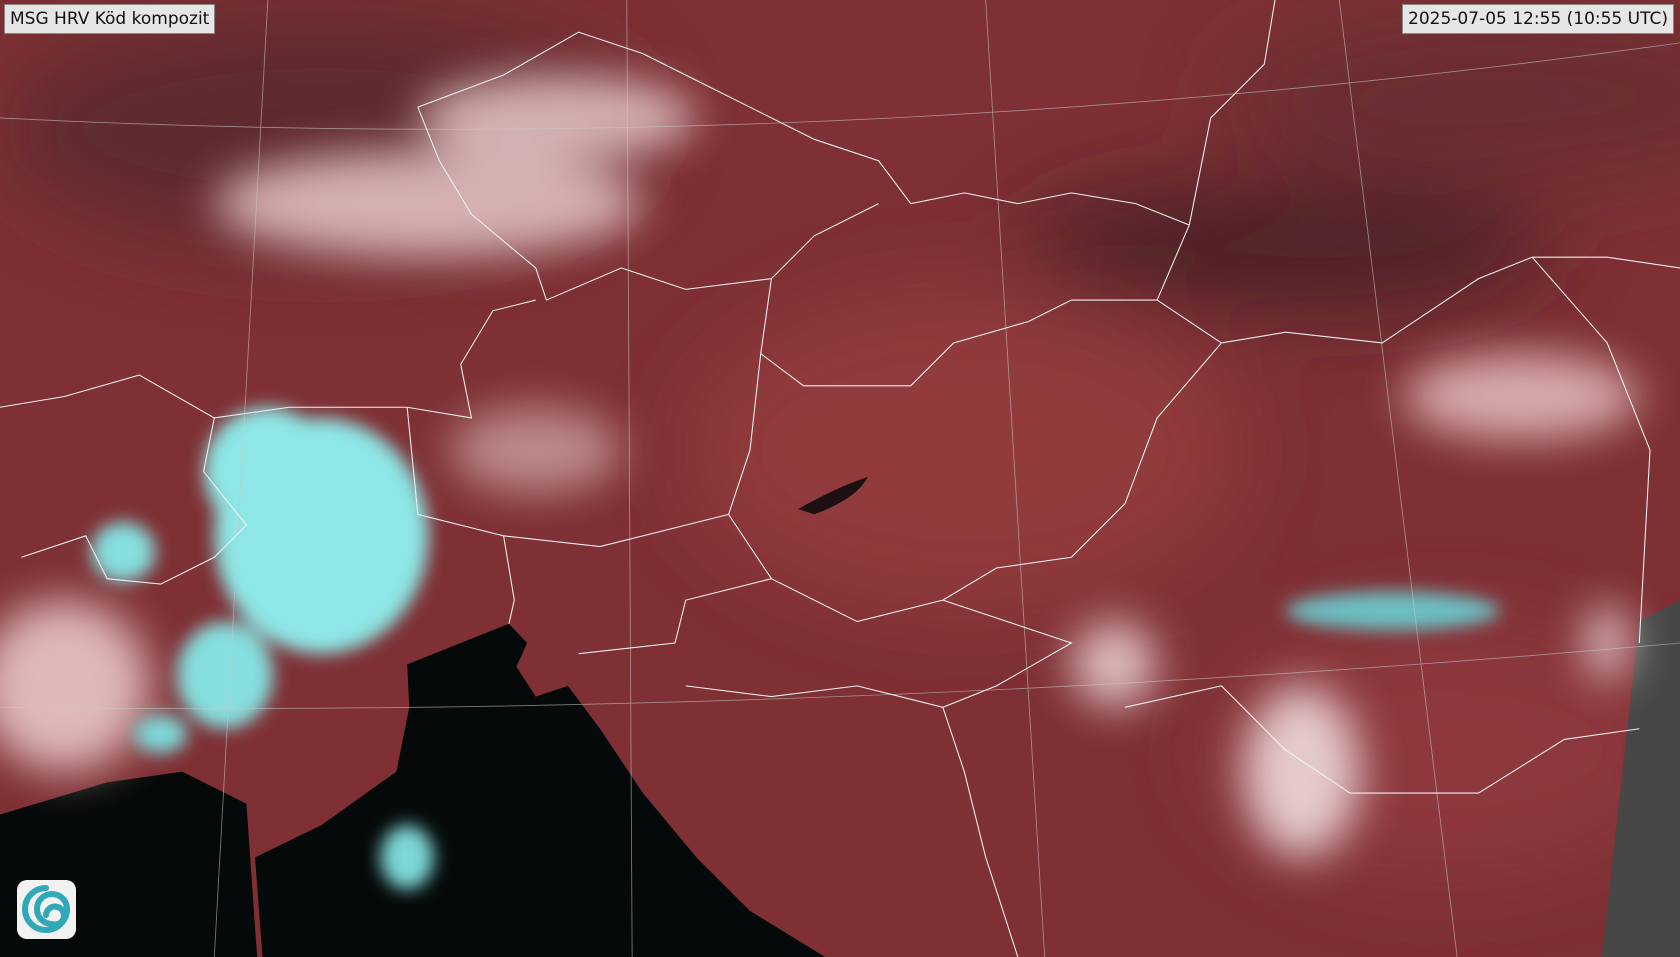 This screenshot has height=957, width=1680. I want to click on logo-icon, so click(46, 909).